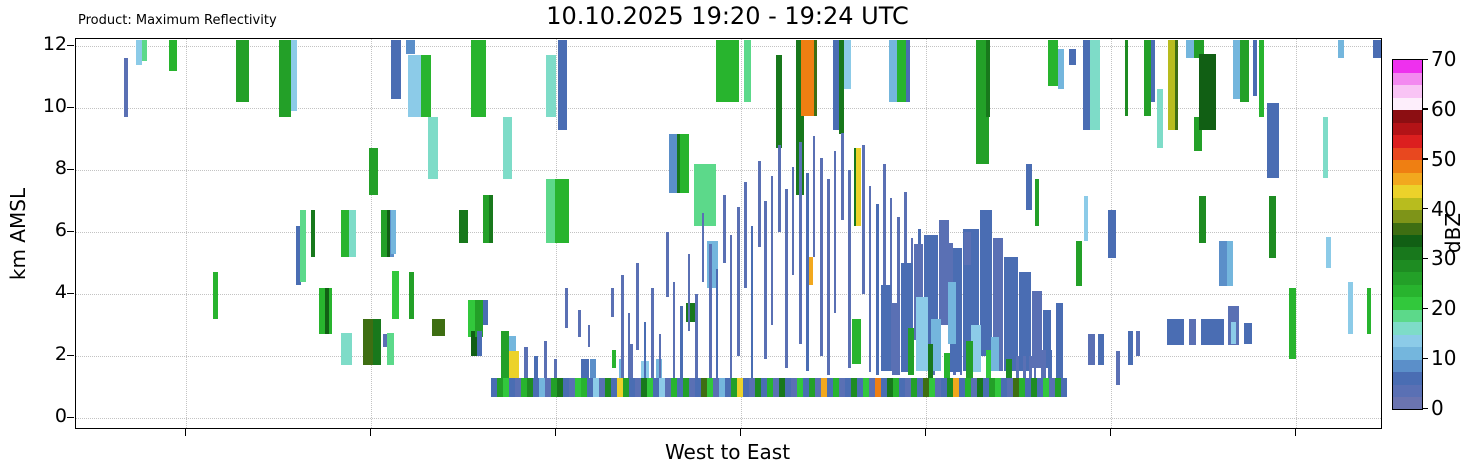  Describe the element at coordinates (728, 294) in the screenshot. I see `y-gridline` at that location.